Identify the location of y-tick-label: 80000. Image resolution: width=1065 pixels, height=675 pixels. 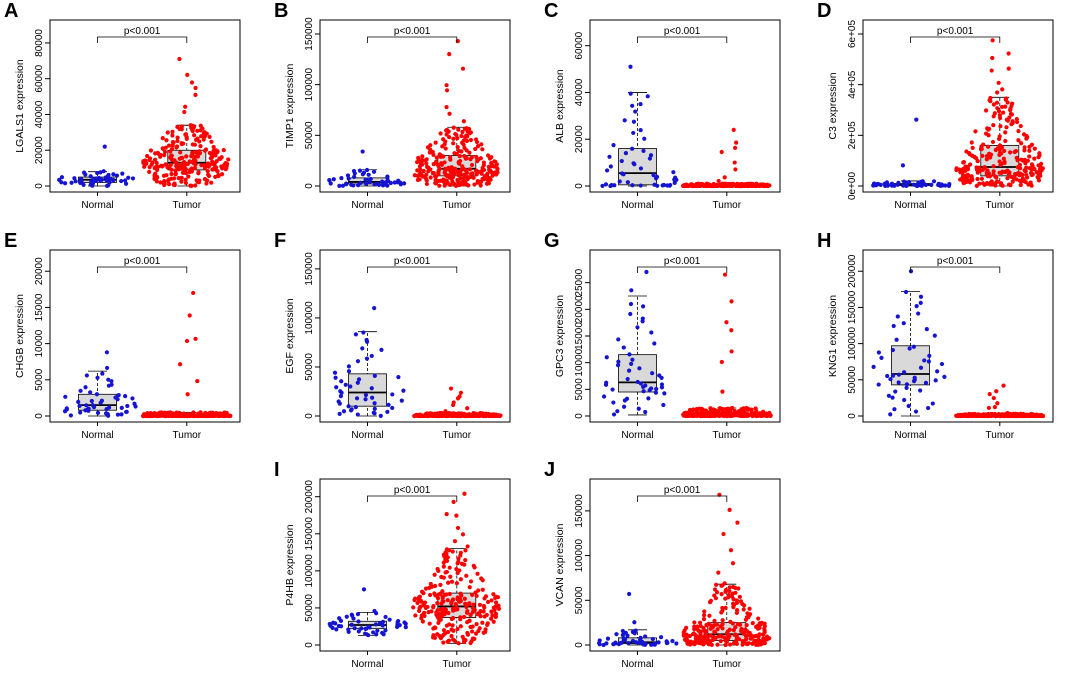
(39, 43).